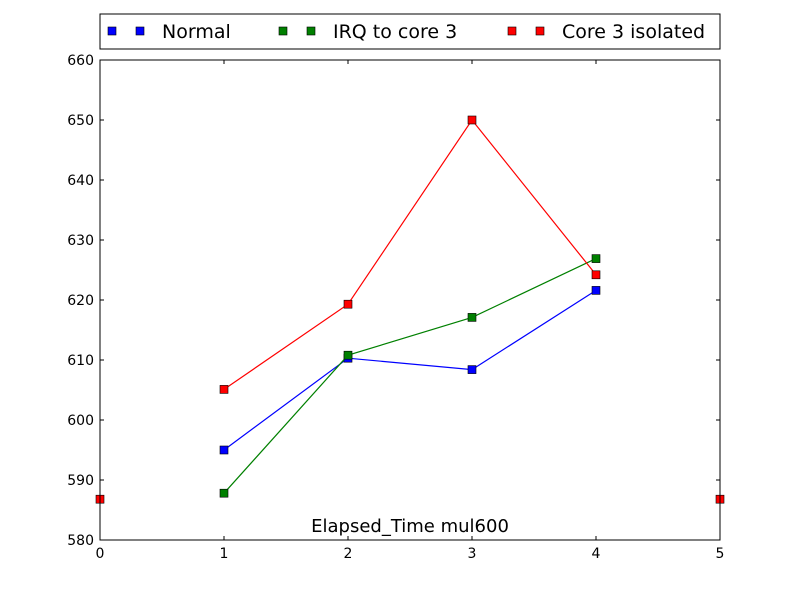  What do you see at coordinates (100, 554) in the screenshot?
I see `x-tick-label: 0` at bounding box center [100, 554].